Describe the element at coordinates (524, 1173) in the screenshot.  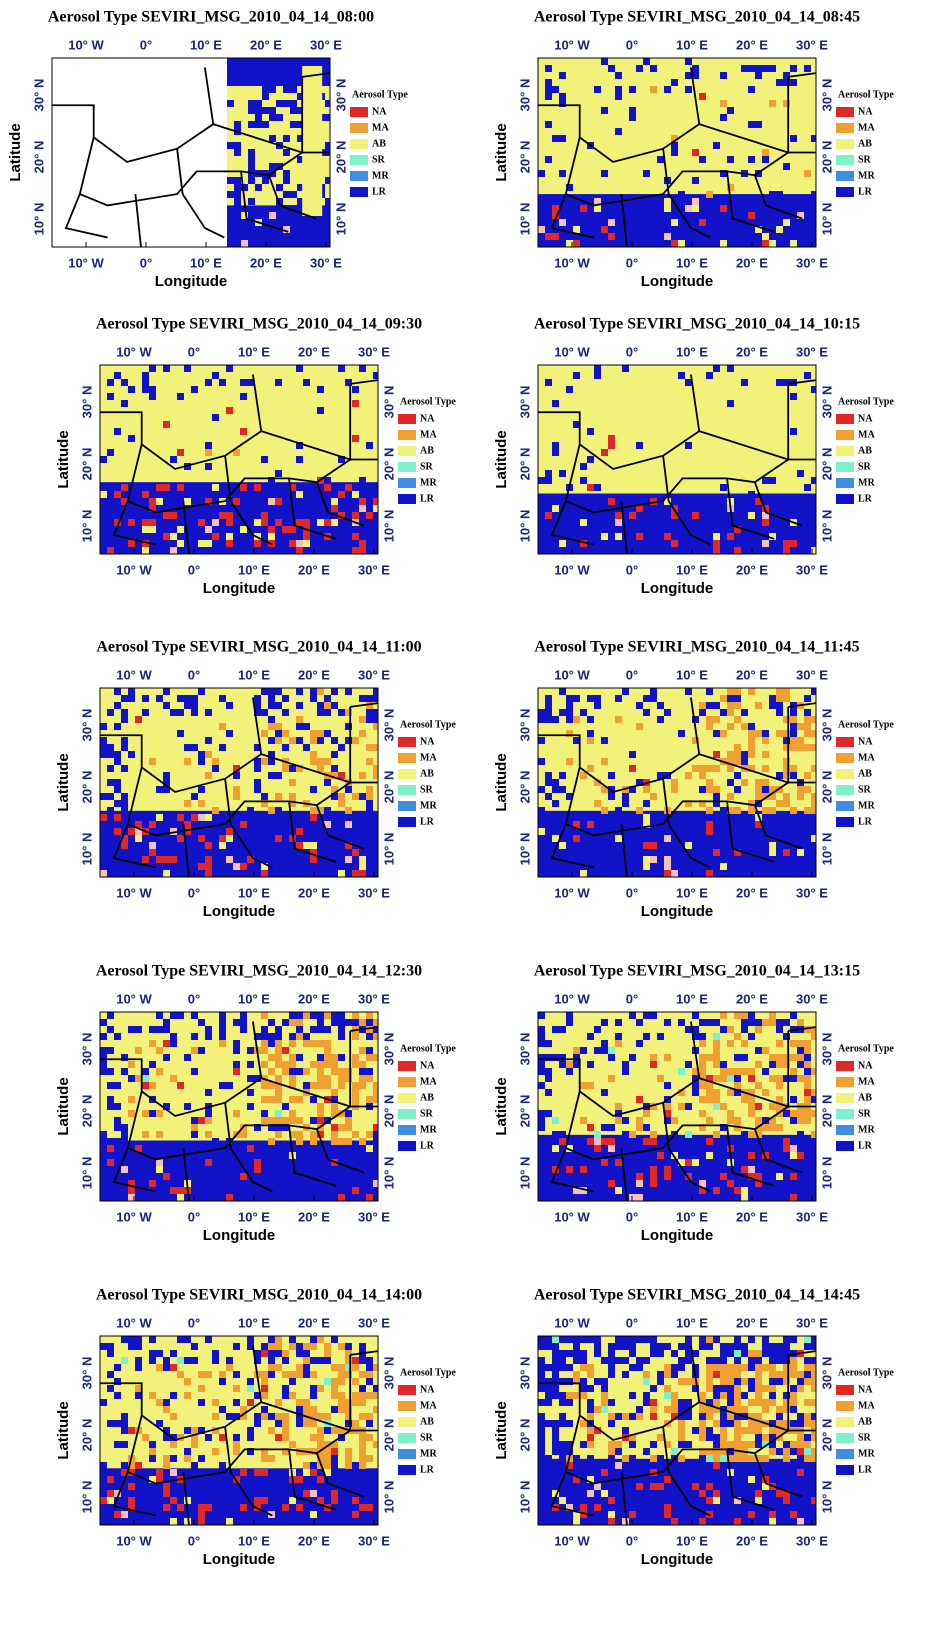
I see `y-tick-label: 10° N` at that location.